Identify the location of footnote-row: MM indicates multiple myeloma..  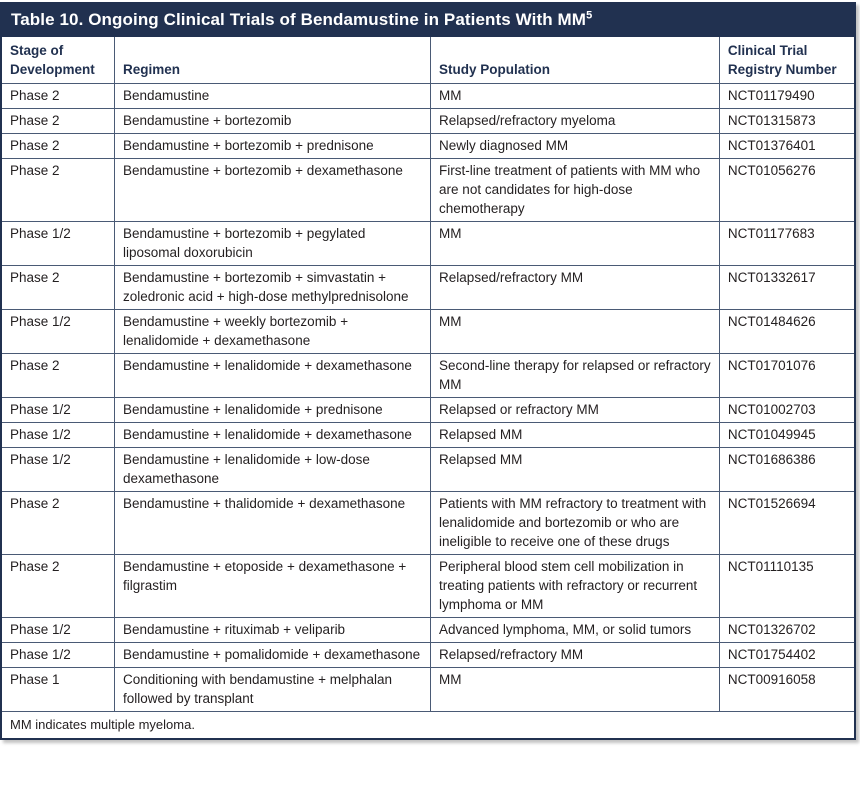
(428, 724).